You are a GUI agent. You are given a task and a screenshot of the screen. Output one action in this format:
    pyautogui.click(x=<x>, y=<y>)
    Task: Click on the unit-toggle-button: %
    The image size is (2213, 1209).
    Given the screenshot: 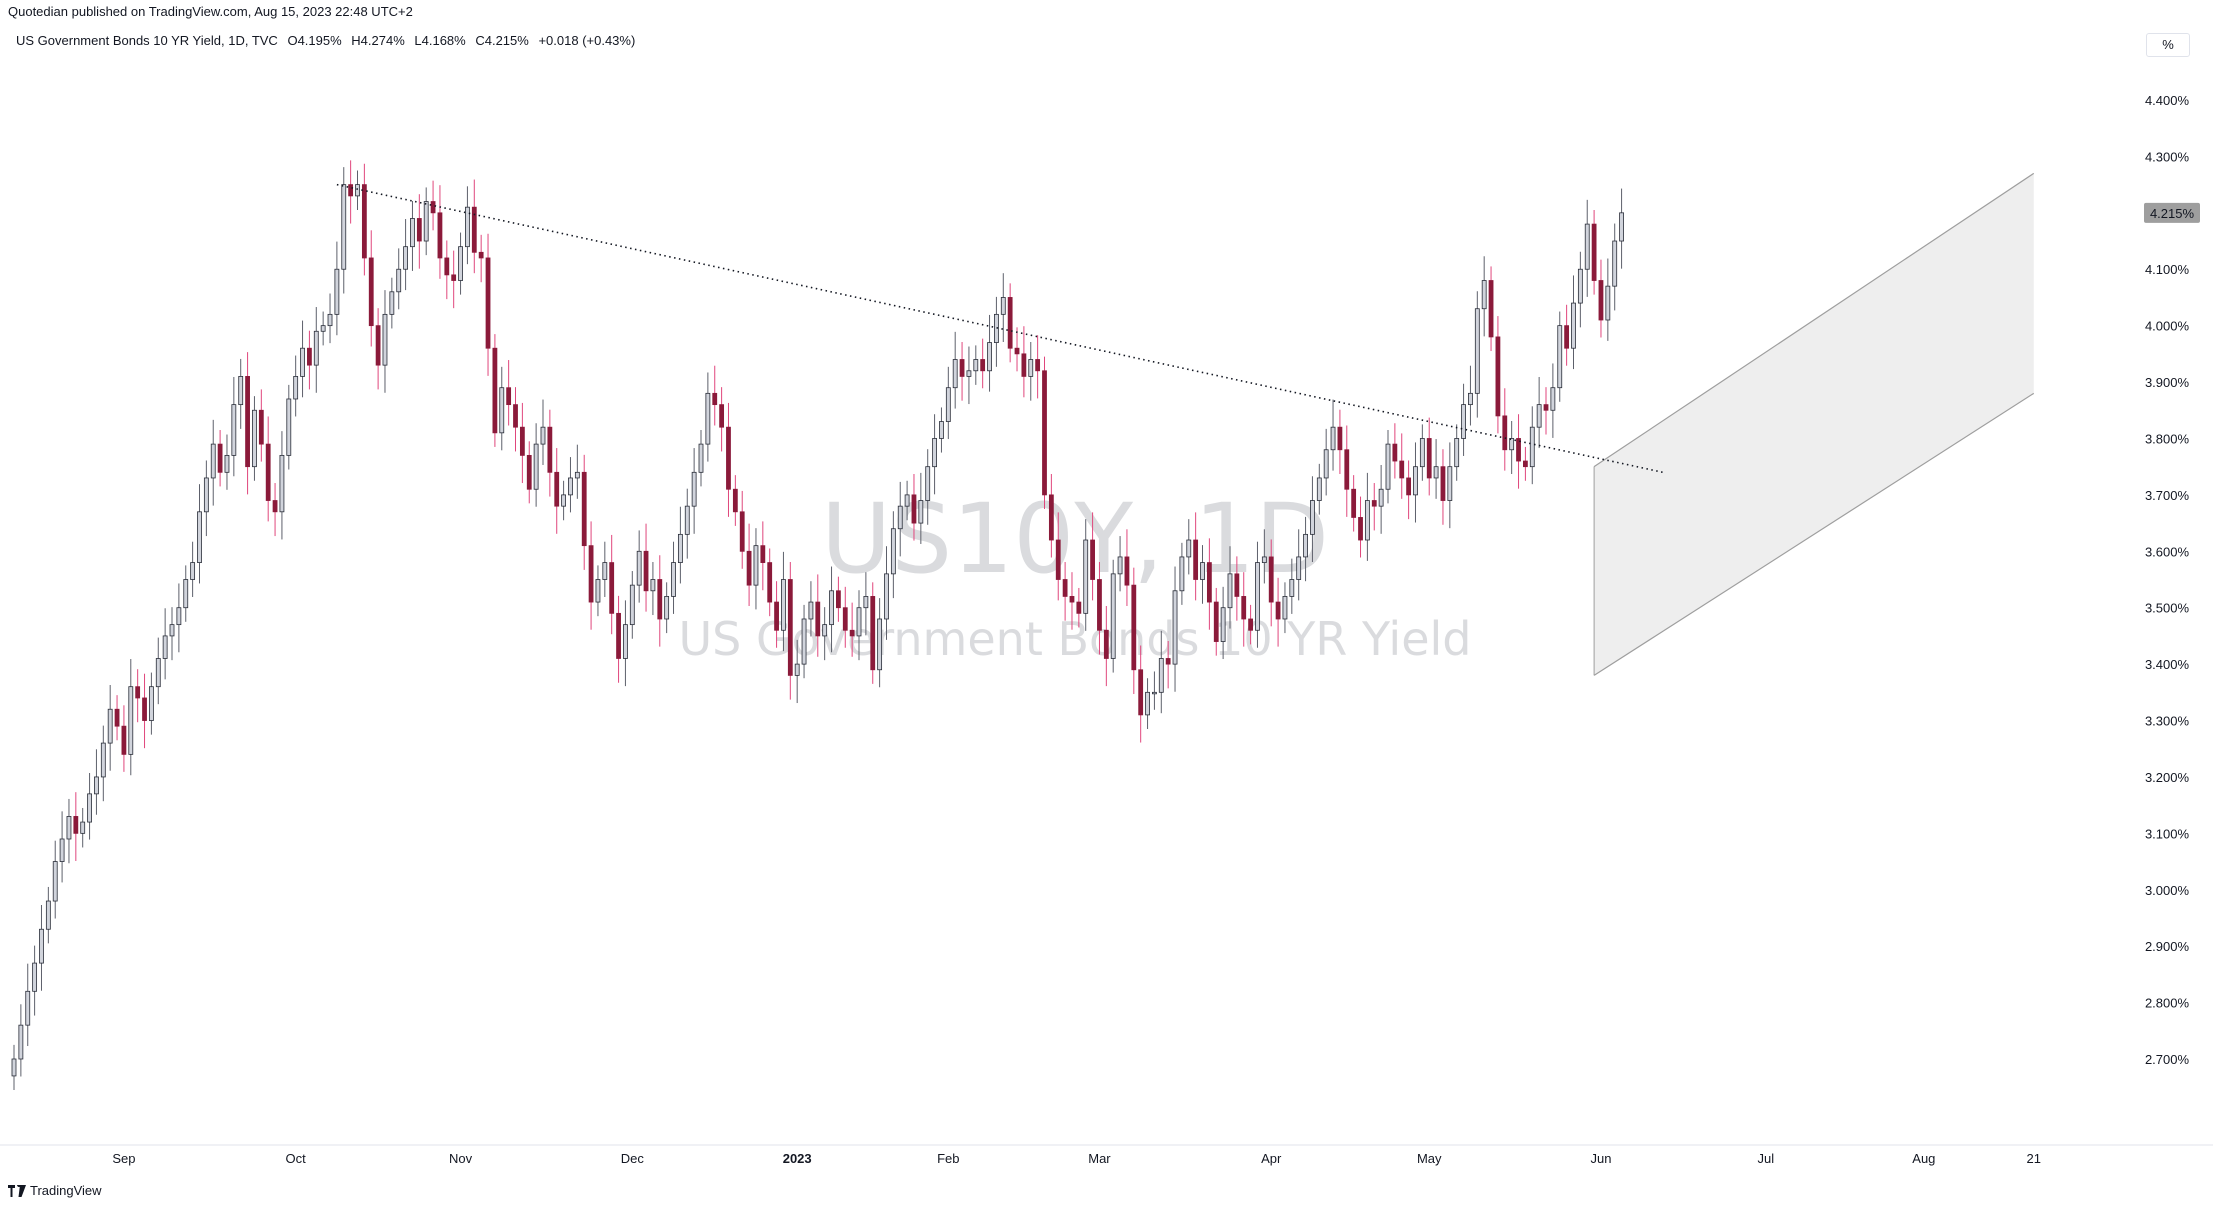 What is the action you would take?
    pyautogui.click(x=2168, y=45)
    